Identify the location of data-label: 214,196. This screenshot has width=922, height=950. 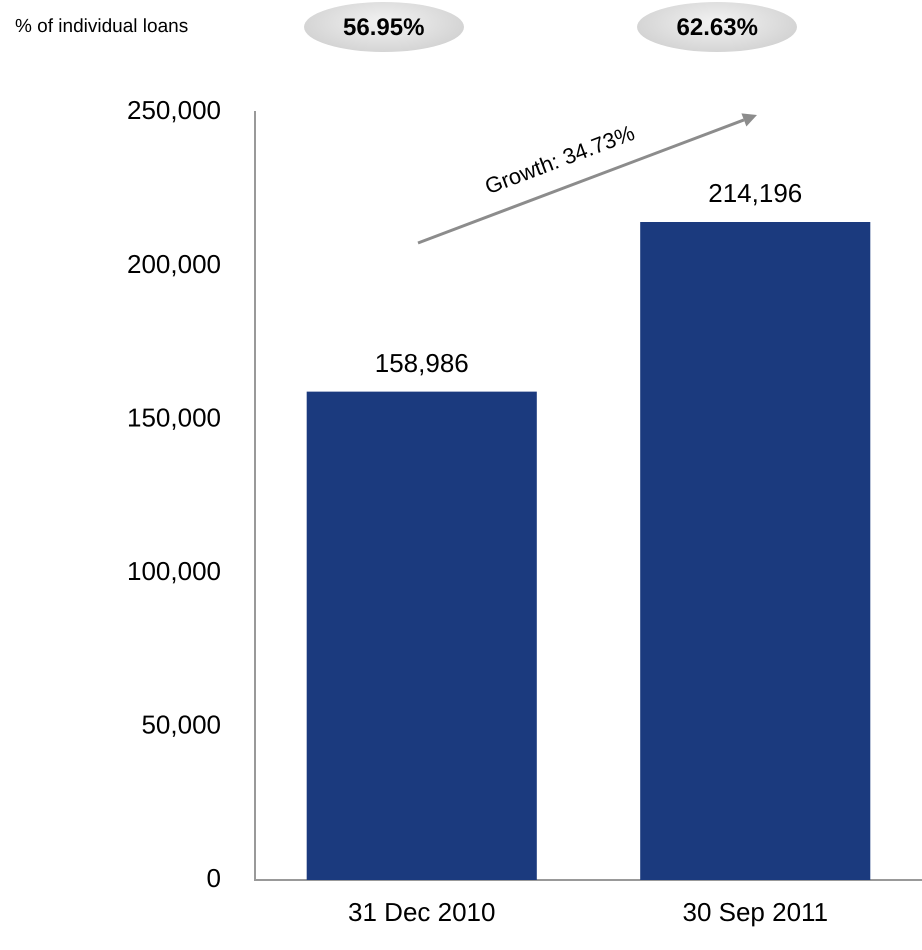
(755, 193).